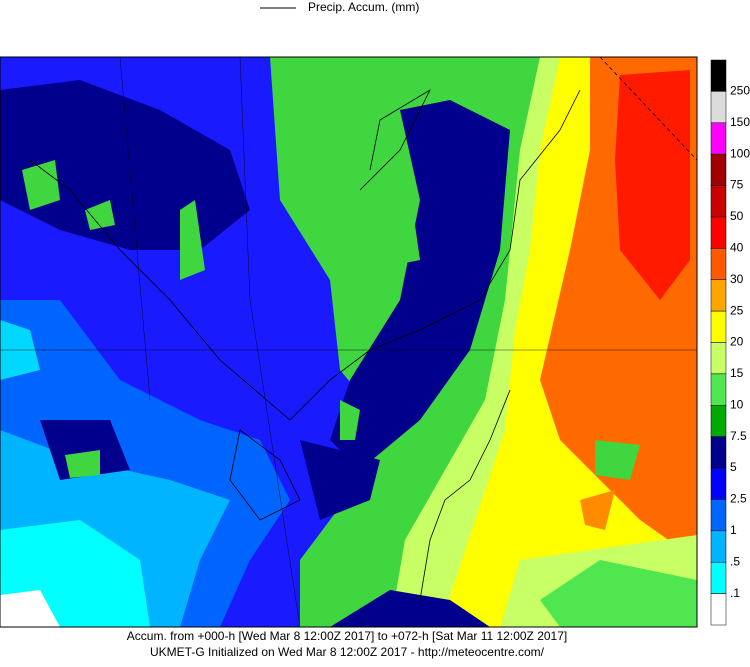 The width and height of the screenshot is (750, 667). Describe the element at coordinates (363, 7) in the screenshot. I see `legend-label: Precip. Accum. (mm)` at that location.